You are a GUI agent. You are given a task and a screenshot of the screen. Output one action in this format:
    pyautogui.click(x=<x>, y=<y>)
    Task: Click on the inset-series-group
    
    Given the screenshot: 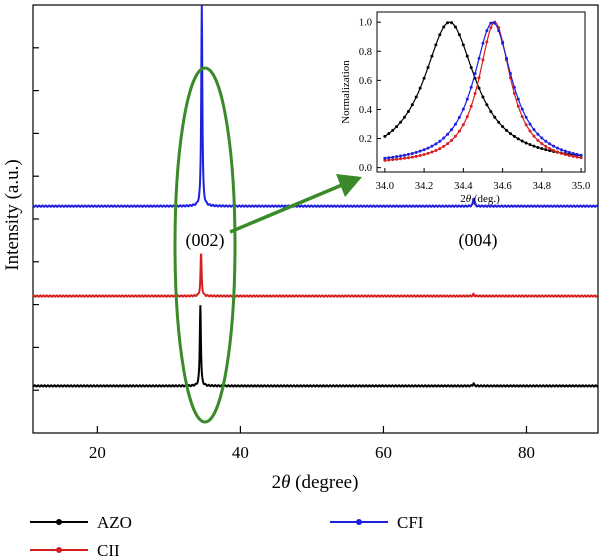 What is the action you would take?
    pyautogui.click(x=483, y=91)
    